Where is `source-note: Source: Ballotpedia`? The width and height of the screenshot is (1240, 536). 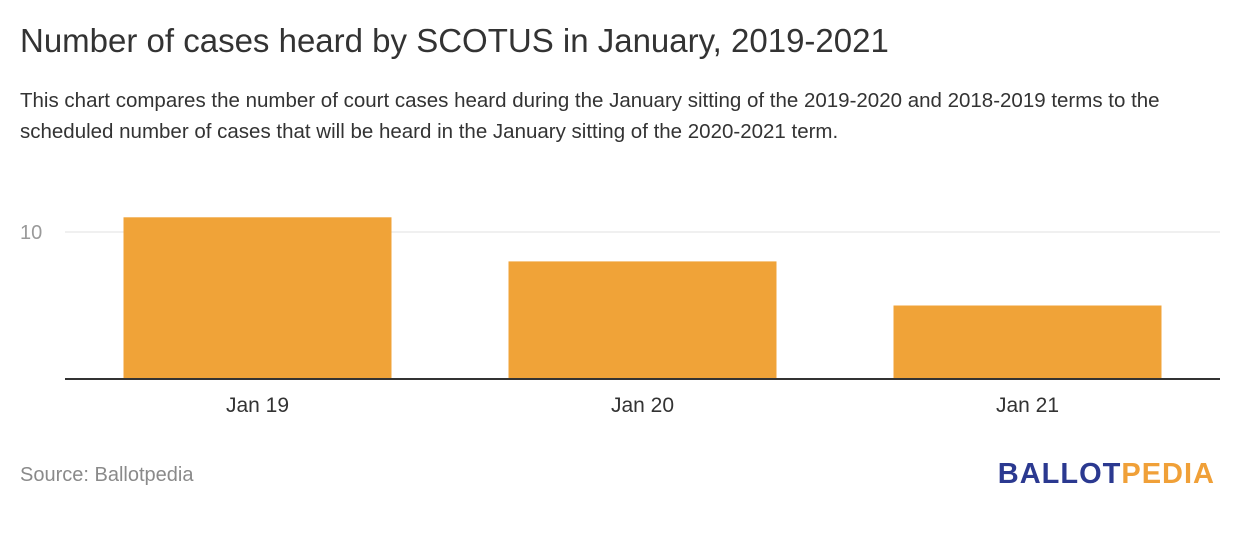 source-note: Source: Ballotpedia is located at coordinates (107, 475).